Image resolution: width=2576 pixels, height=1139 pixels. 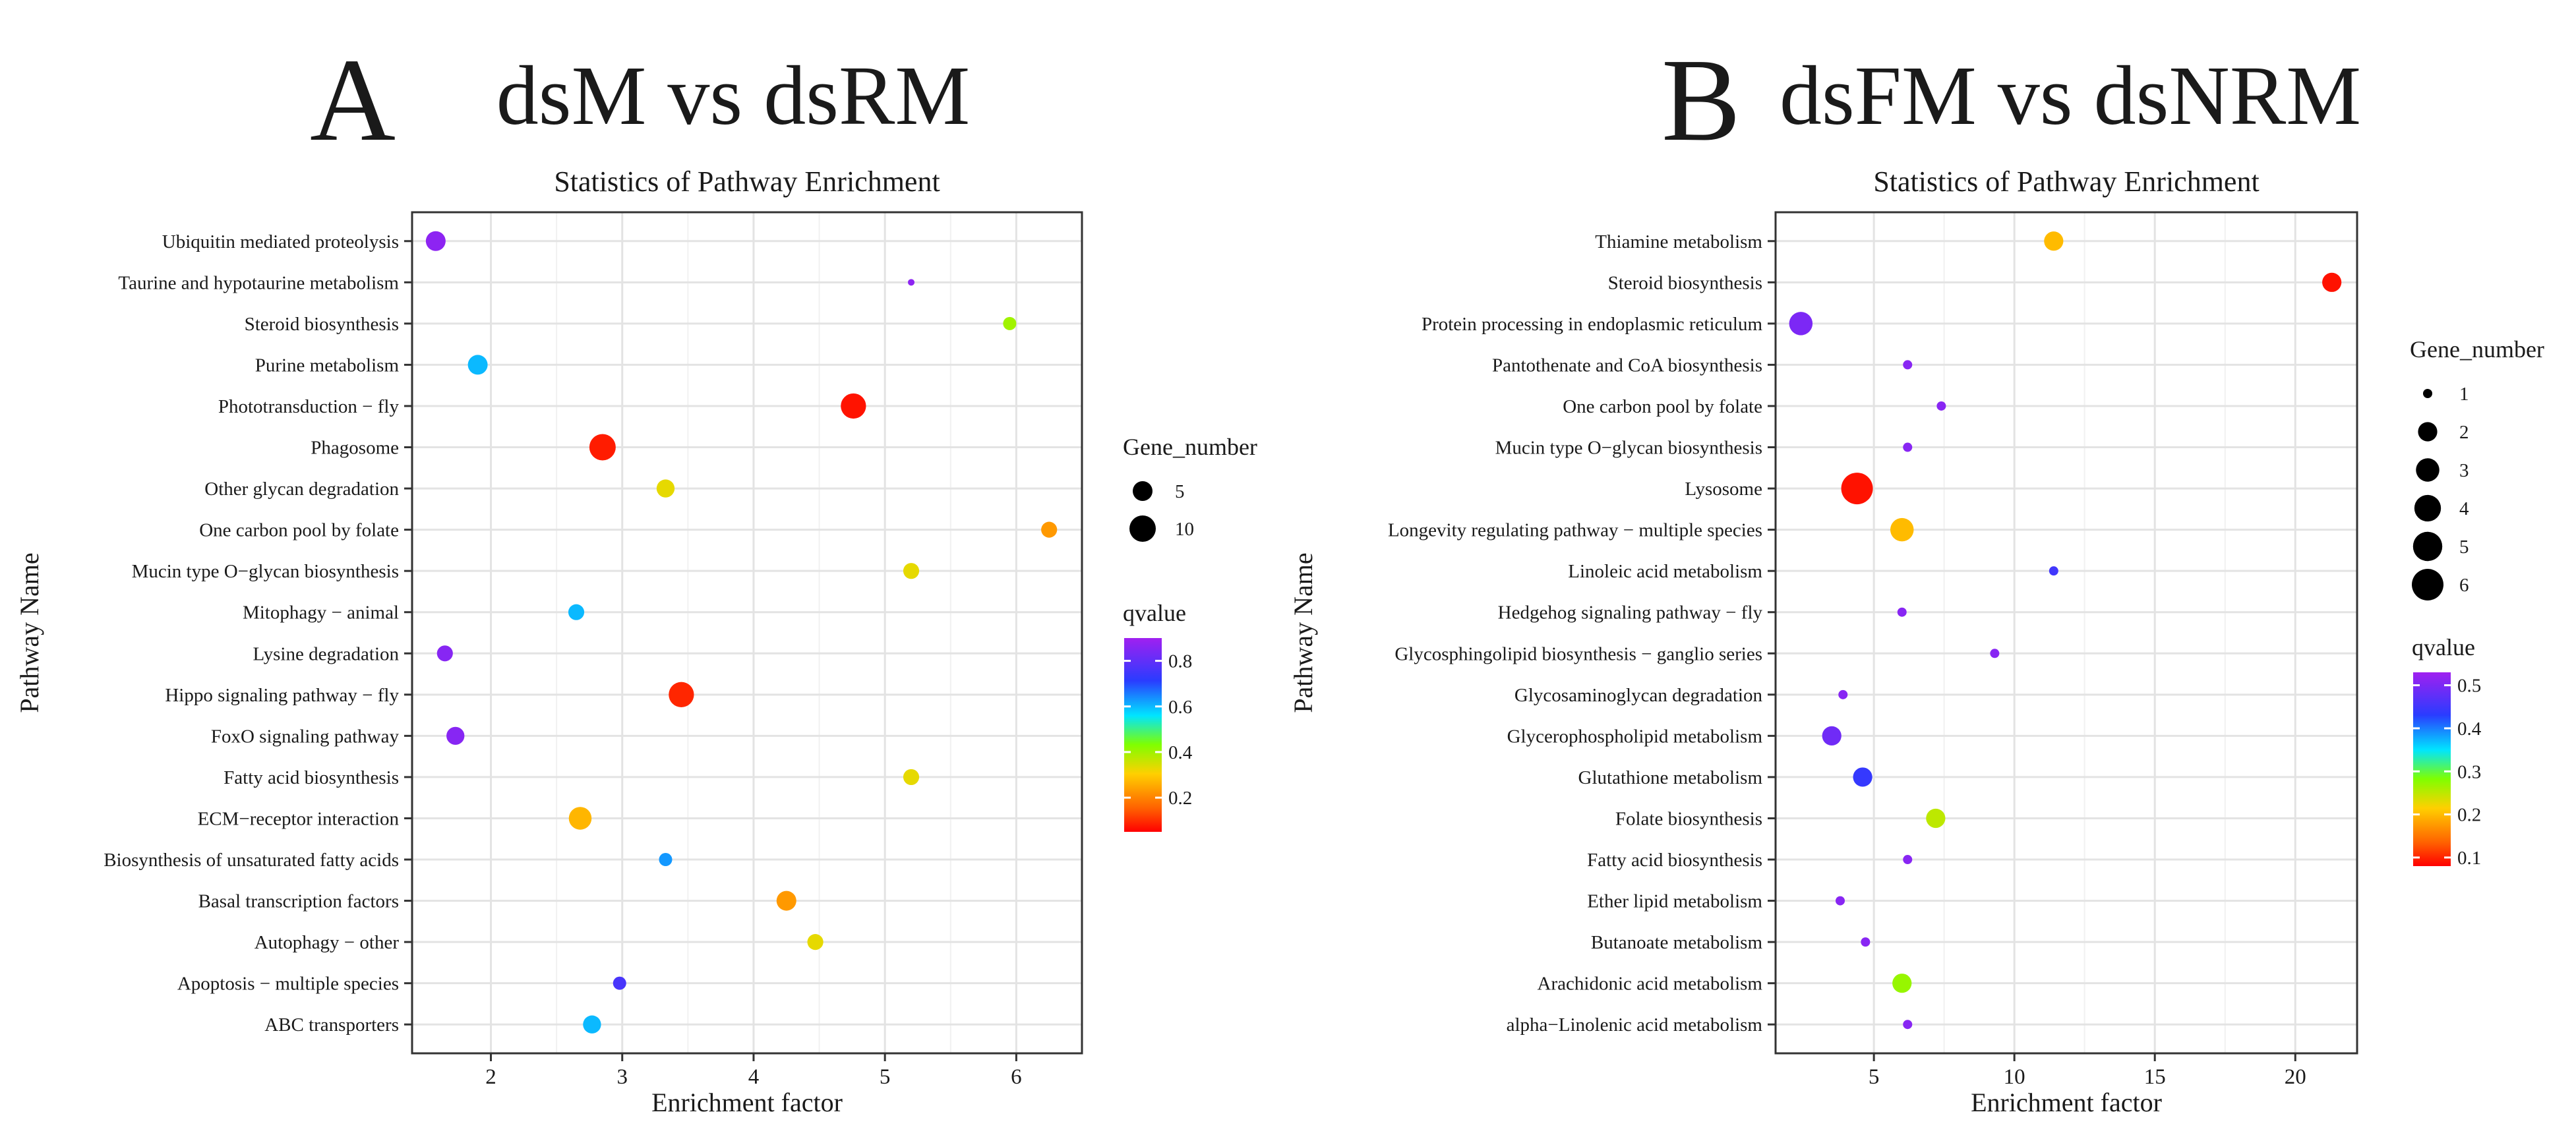 What do you see at coordinates (747, 181) in the screenshot?
I see `panel-a-plot-title: Statistics of Pathway Enrichment` at bounding box center [747, 181].